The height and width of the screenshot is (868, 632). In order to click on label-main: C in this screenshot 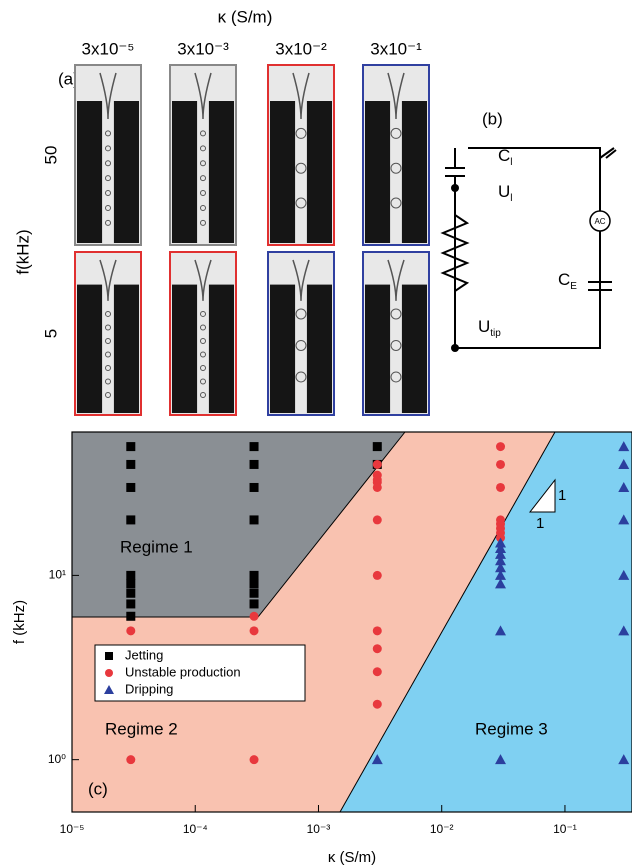, I will do `click(504, 155)`.